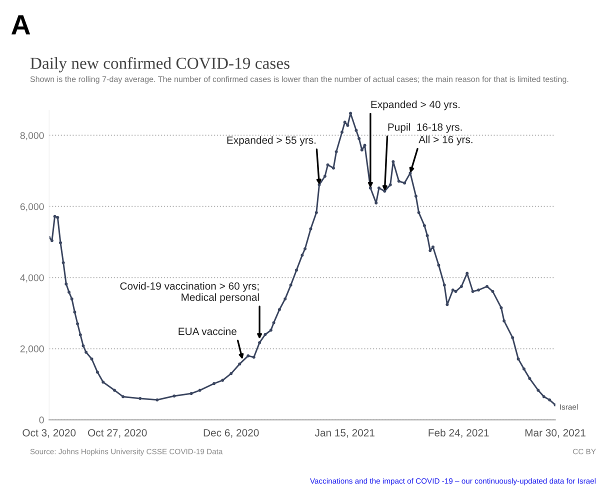 The width and height of the screenshot is (599, 491). What do you see at coordinates (117, 433) in the screenshot?
I see `x-tick-label: Oct 27, 2020` at bounding box center [117, 433].